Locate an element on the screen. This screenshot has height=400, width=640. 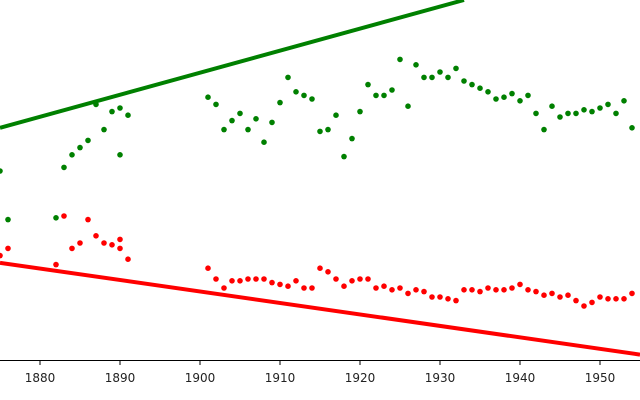
x-tick-label-1900: 1900 is located at coordinates (200, 378).